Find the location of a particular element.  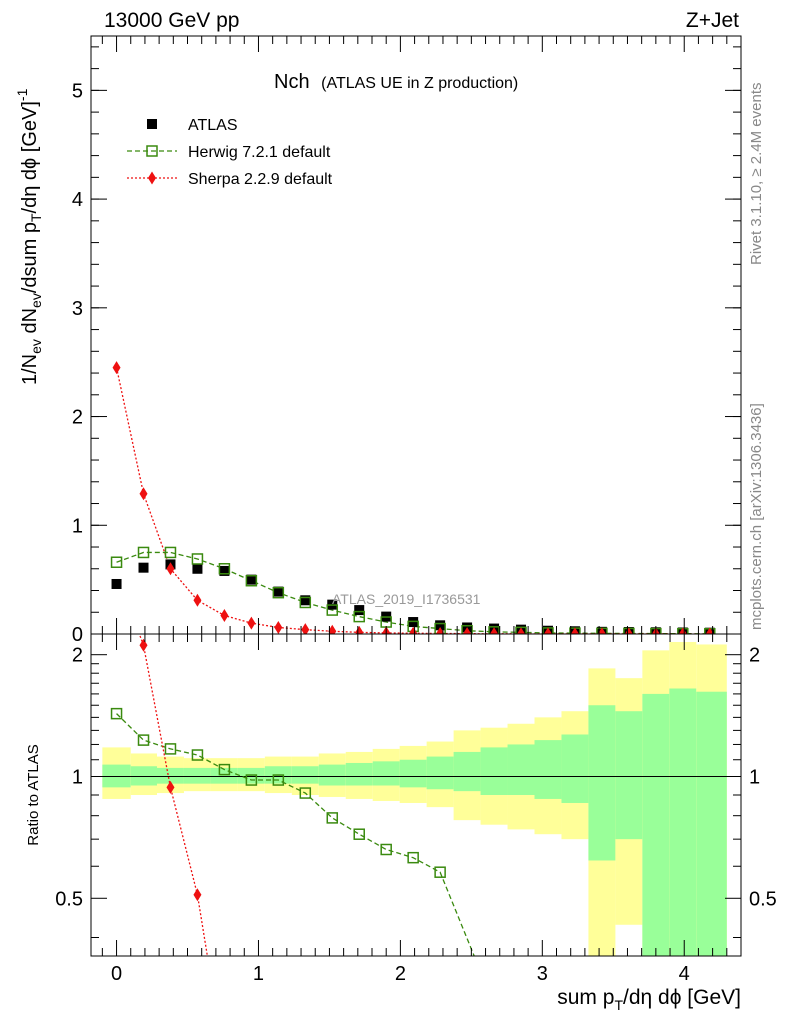

ratio-ytick-label-2: 2 is located at coordinates (77, 656).